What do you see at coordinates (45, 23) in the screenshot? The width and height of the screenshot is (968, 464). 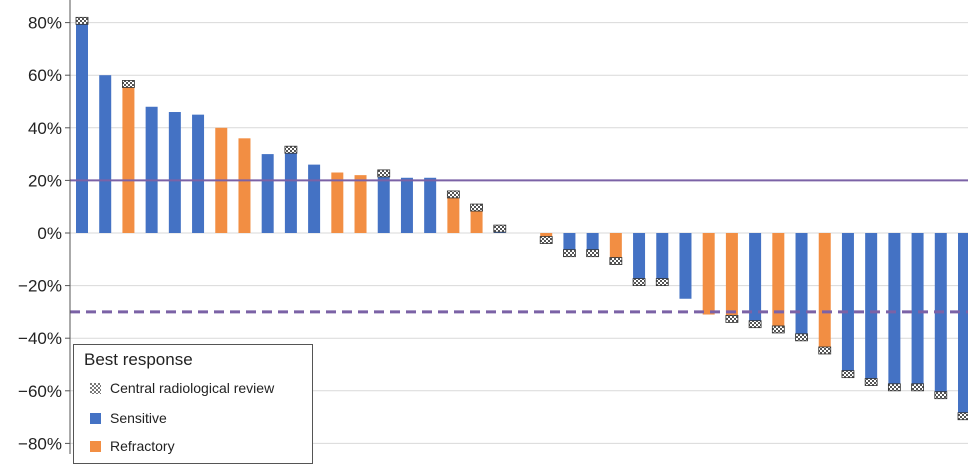 I see `y-tick-label: 80%` at bounding box center [45, 23].